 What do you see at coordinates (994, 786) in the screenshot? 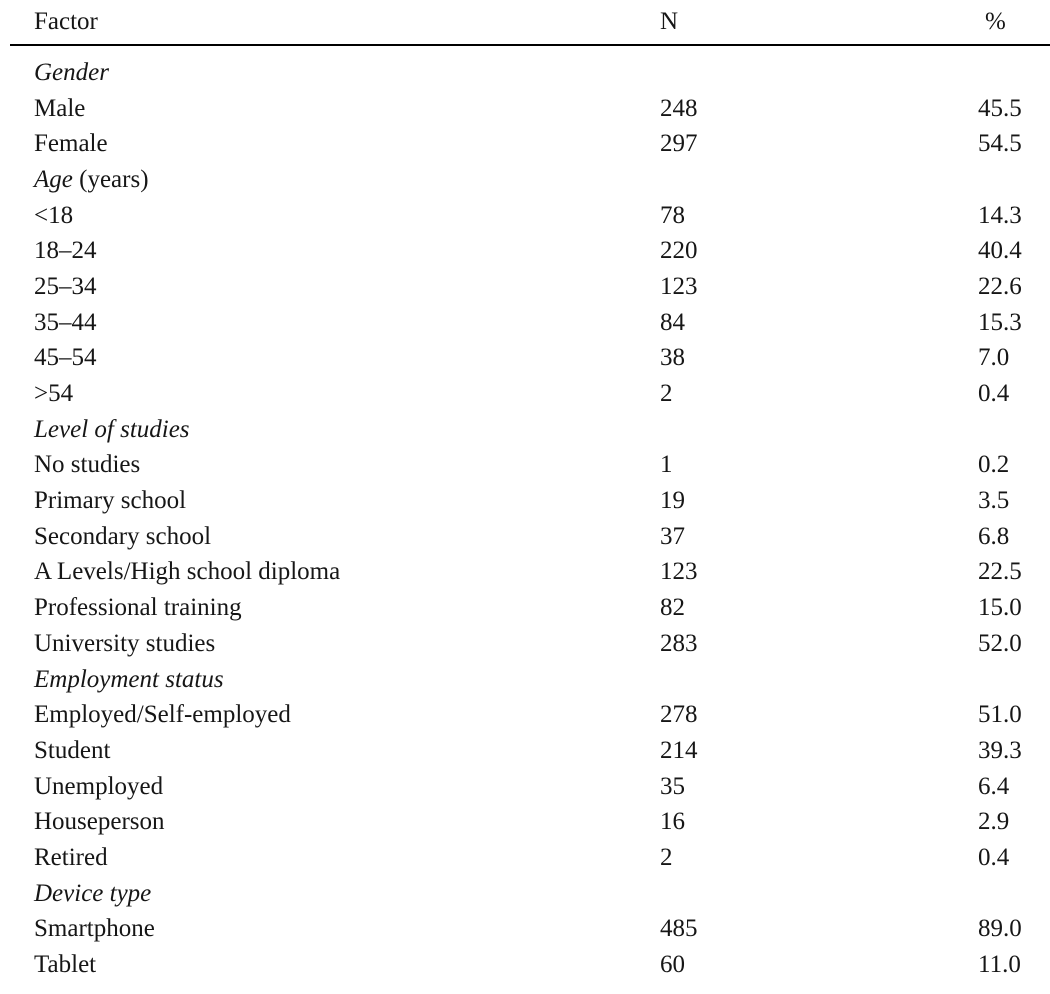
I see `percent-cell: 6.4` at bounding box center [994, 786].